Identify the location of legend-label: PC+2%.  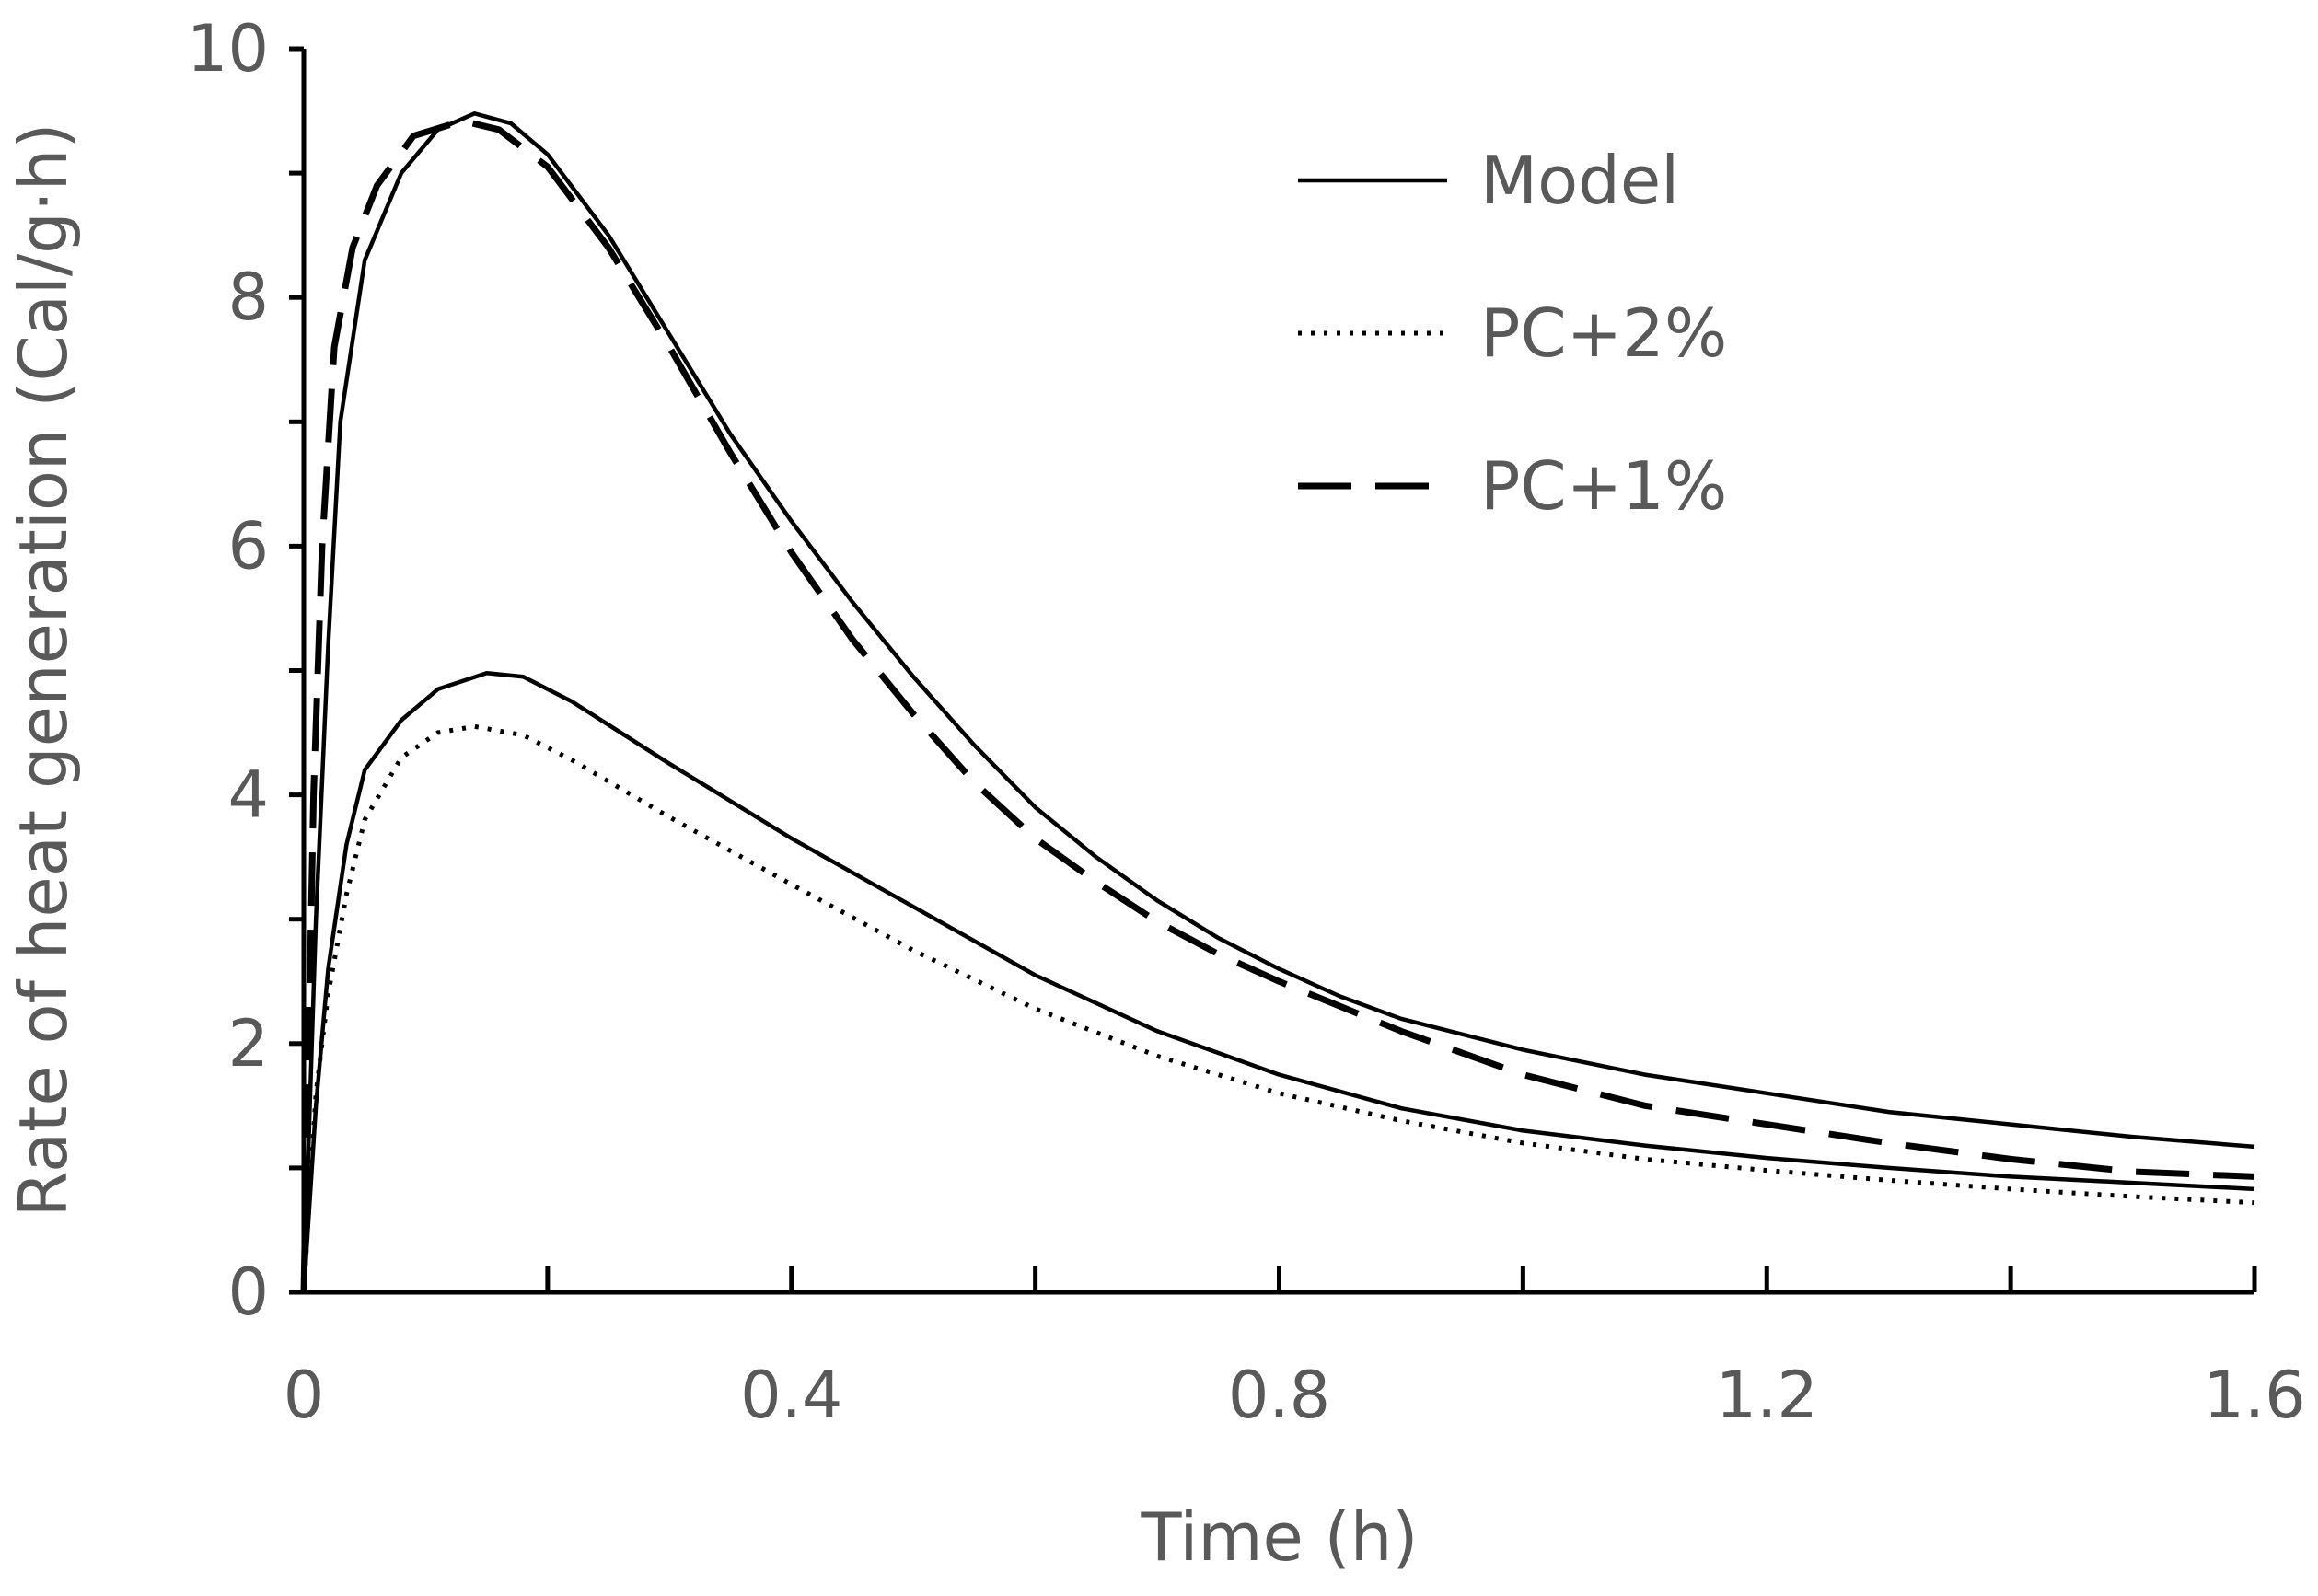
(1603, 334).